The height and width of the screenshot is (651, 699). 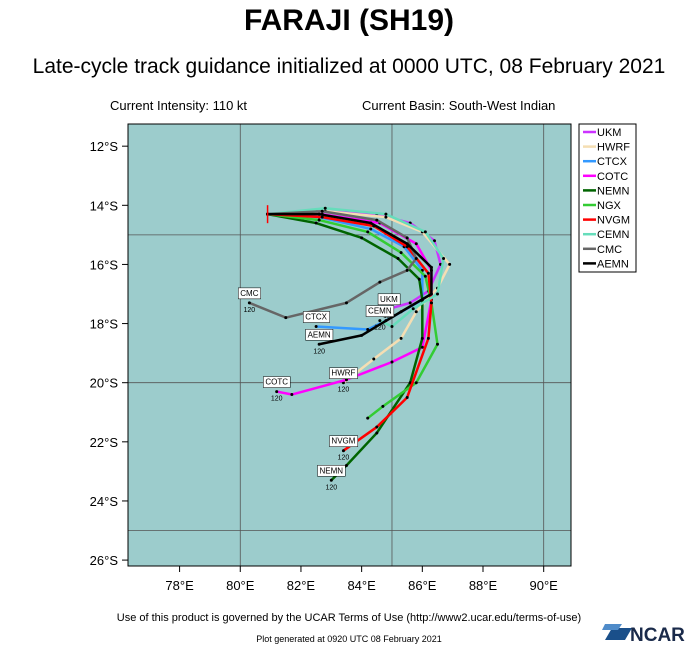 I want to click on track-end-label: HWRF, so click(x=343, y=373).